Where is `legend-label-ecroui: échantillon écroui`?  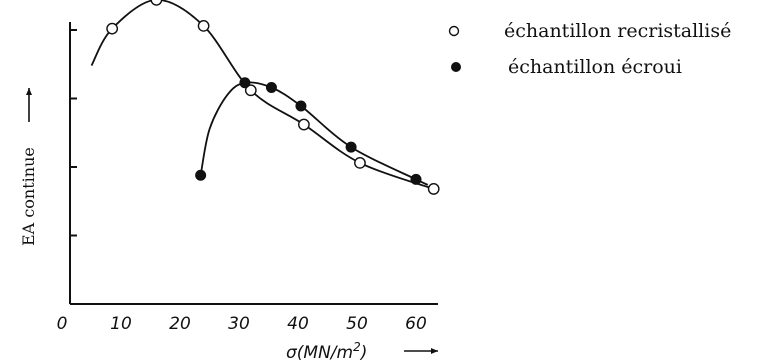 legend-label-ecroui: échantillon écroui is located at coordinates (595, 67).